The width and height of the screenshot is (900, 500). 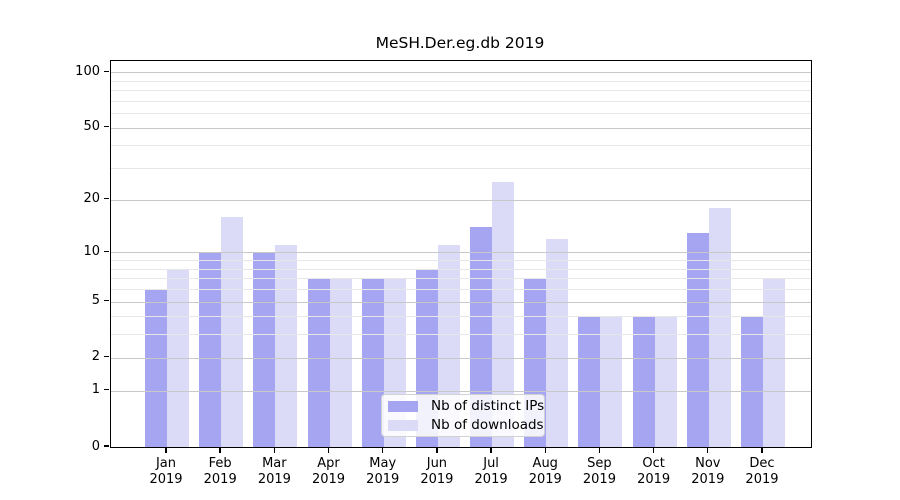 What do you see at coordinates (220, 471) in the screenshot?
I see `x-tick-label: Feb 2019` at bounding box center [220, 471].